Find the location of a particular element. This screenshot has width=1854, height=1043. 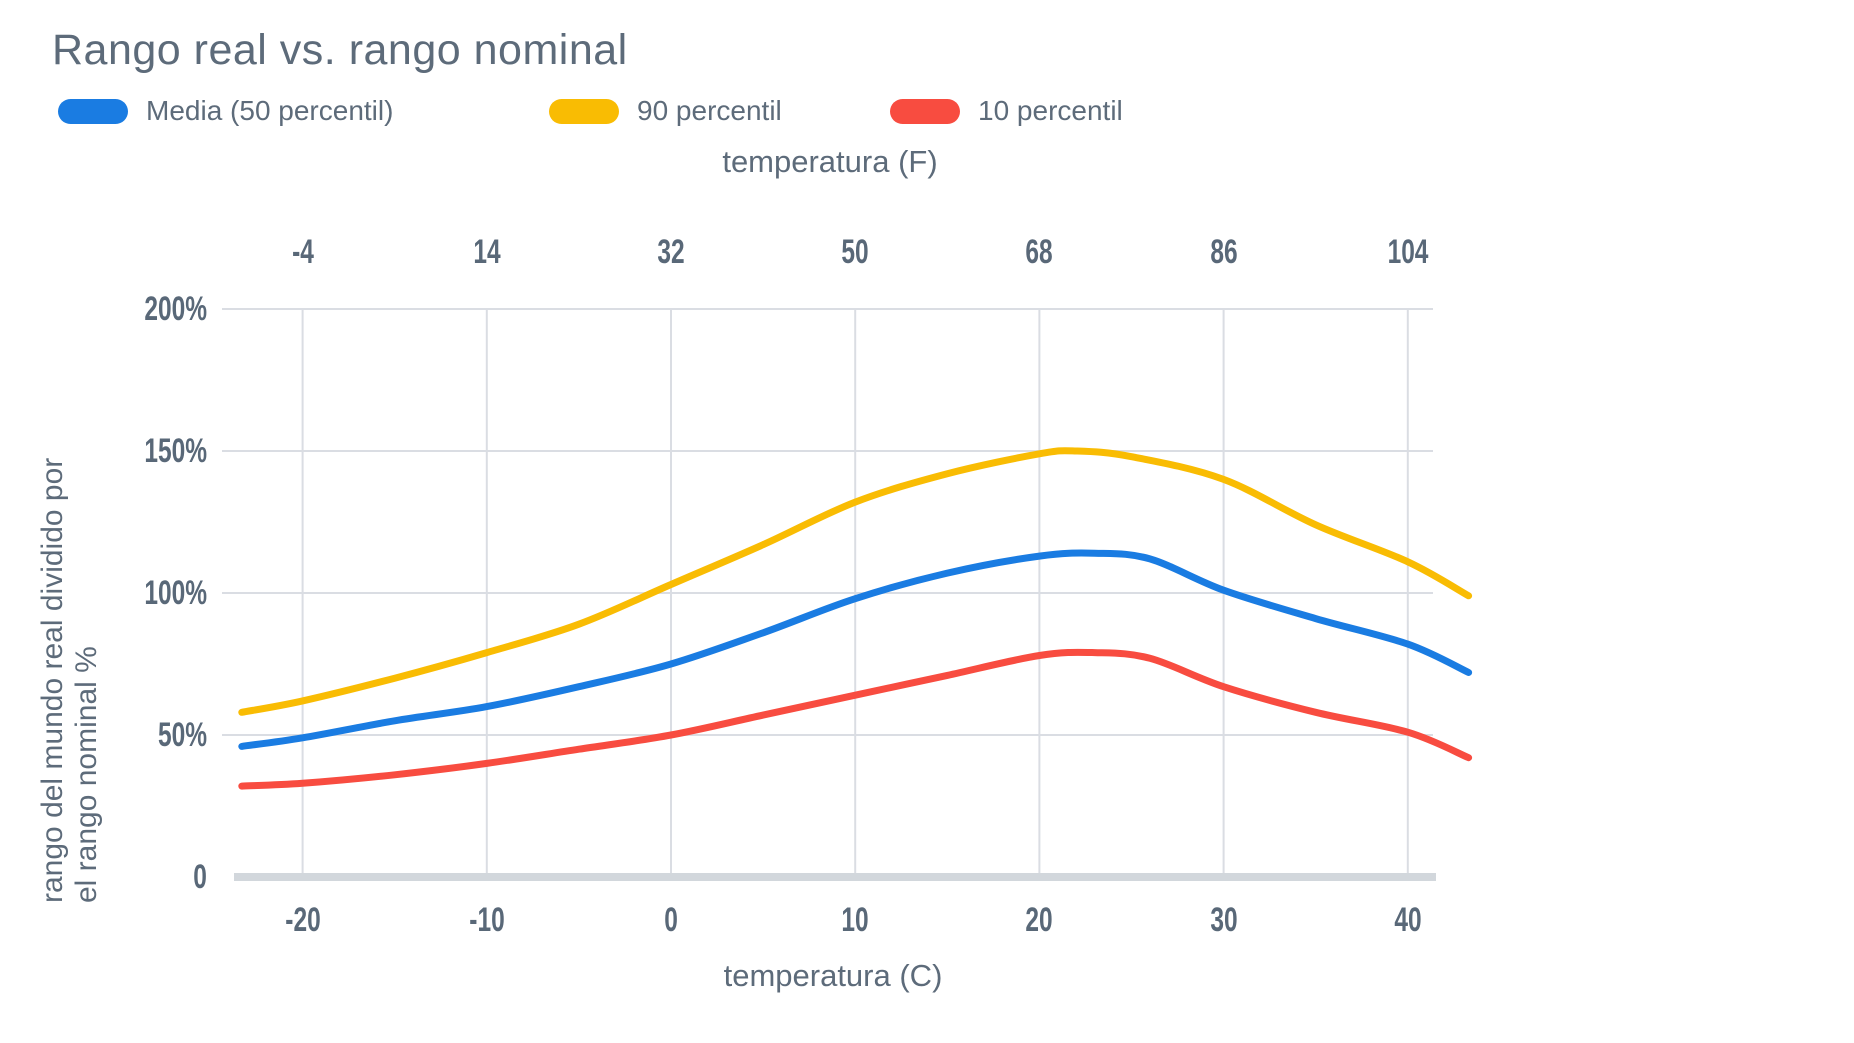

legend-item-90-percentil: 90 percentil is located at coordinates (665, 111).